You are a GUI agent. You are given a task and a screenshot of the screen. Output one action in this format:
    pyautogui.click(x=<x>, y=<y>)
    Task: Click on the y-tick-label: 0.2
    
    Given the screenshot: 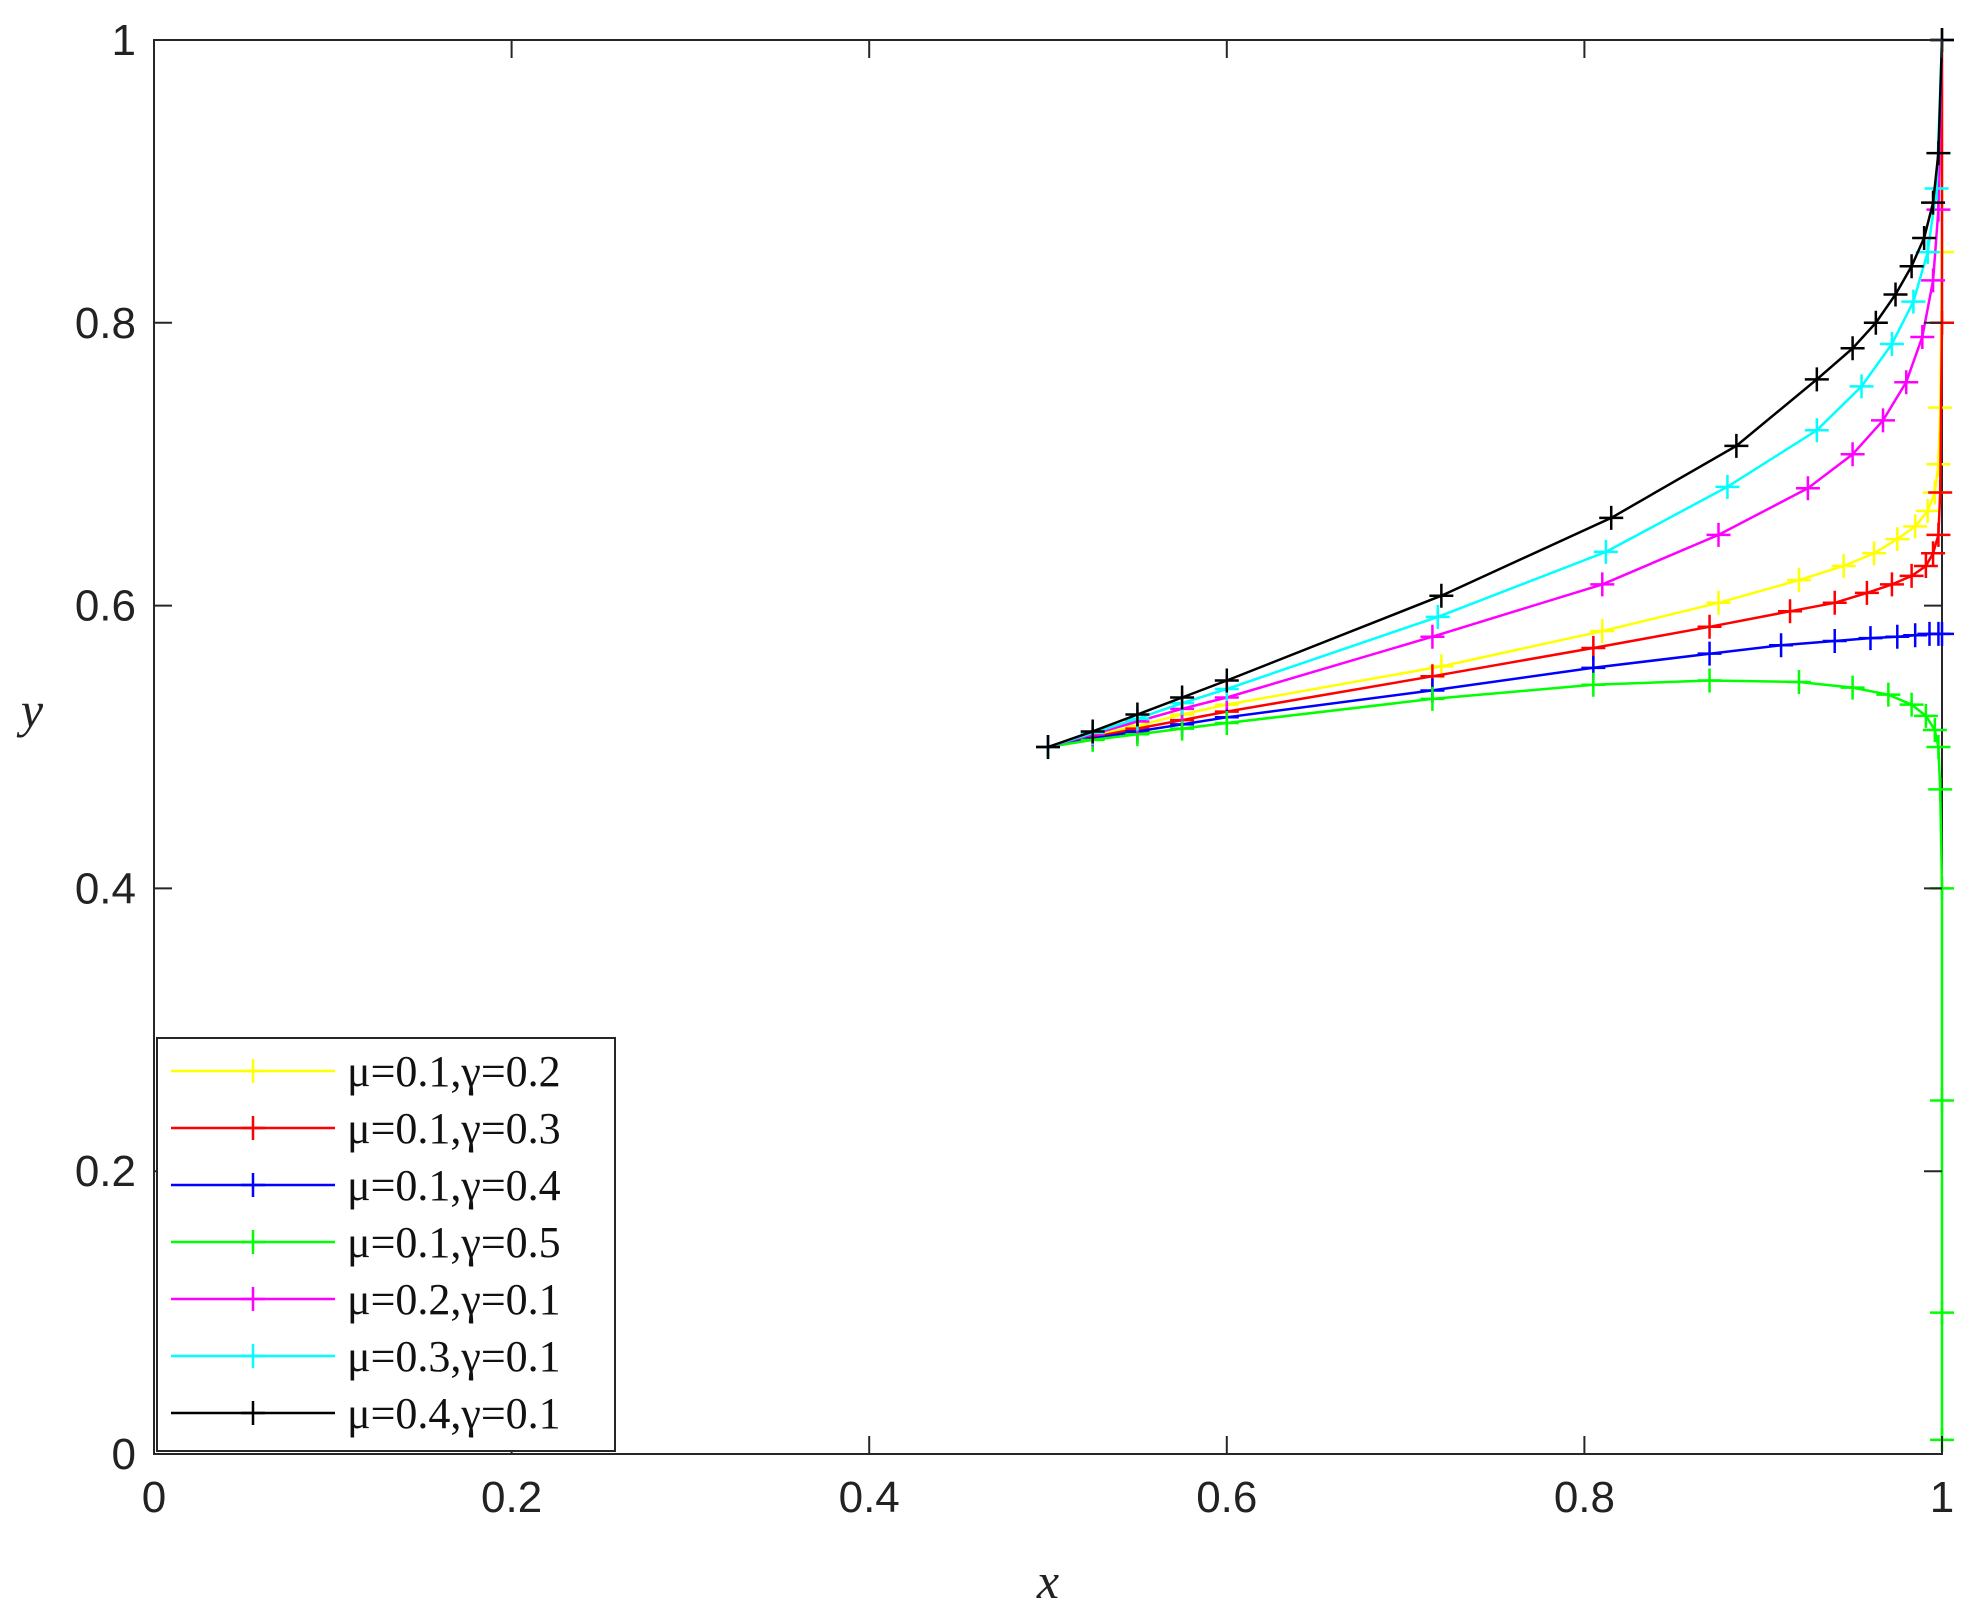 What is the action you would take?
    pyautogui.click(x=105, y=1171)
    